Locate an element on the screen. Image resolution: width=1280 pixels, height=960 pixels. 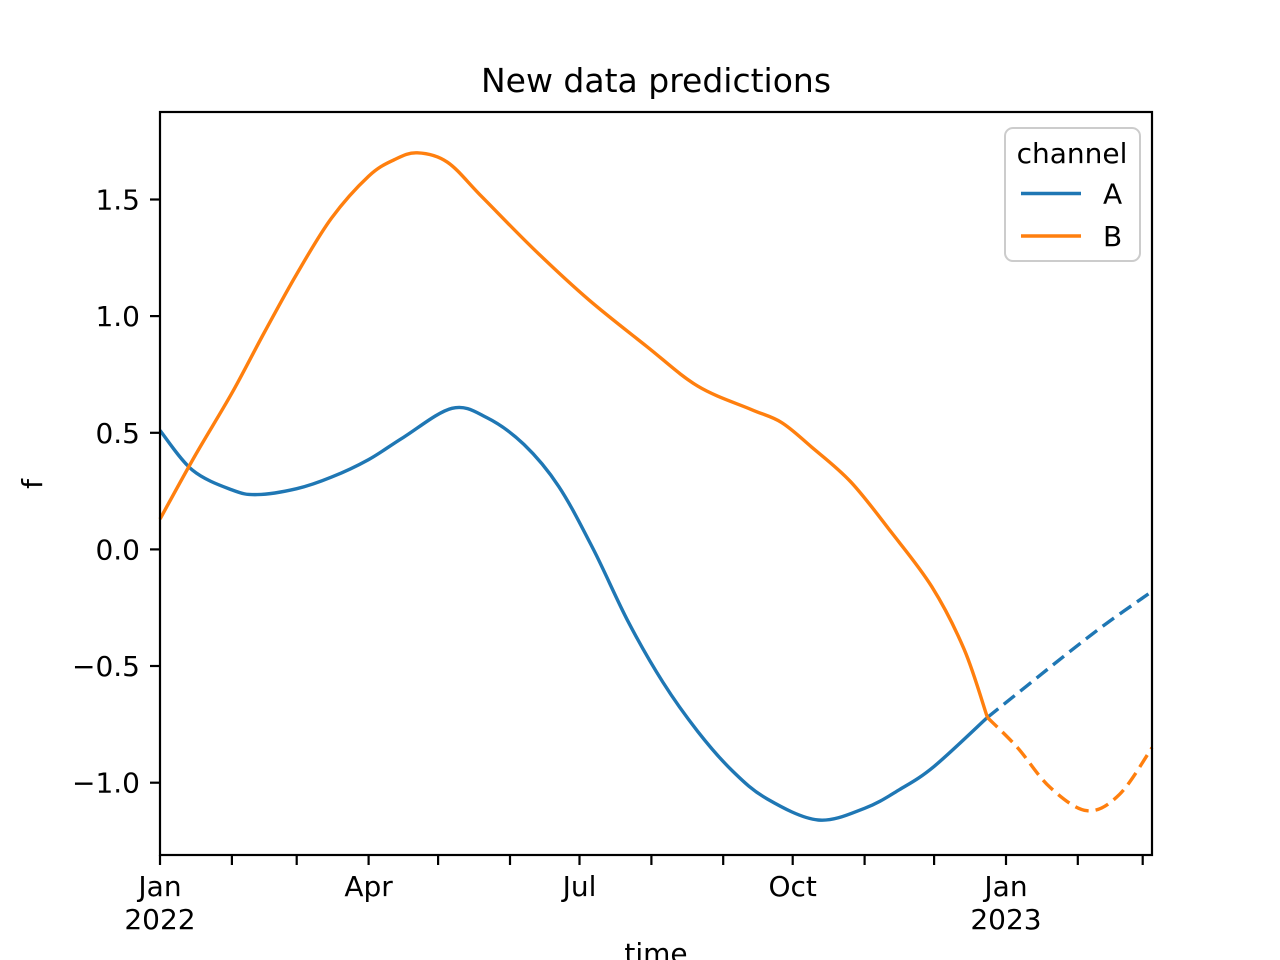
y-tick-label: 0.0 is located at coordinates (117, 549).